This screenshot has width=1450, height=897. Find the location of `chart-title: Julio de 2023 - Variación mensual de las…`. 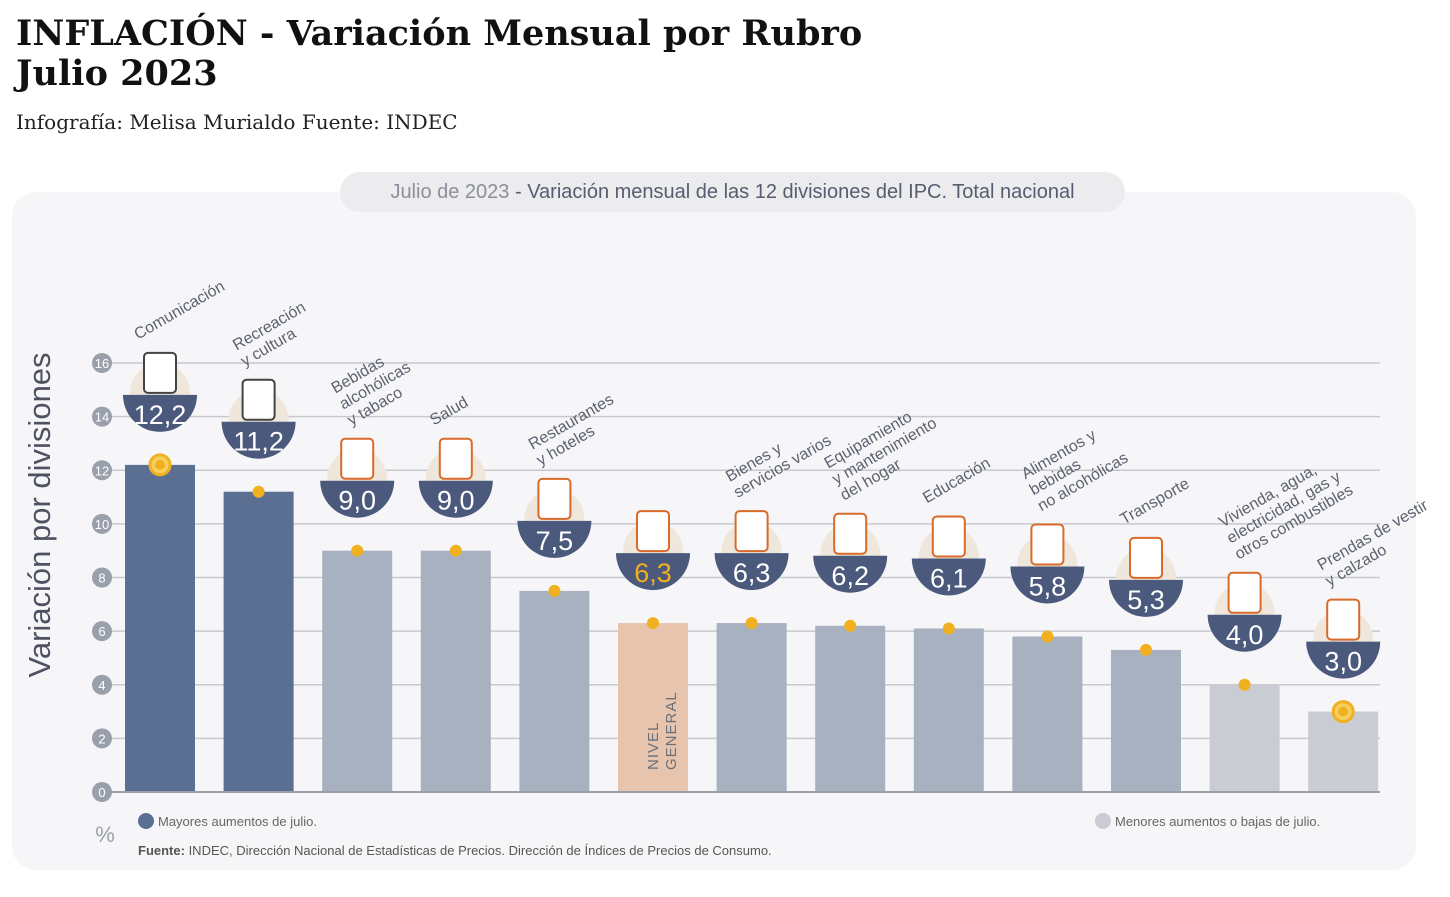

chart-title: Julio de 2023 - Variación mensual de las… is located at coordinates (732, 192).